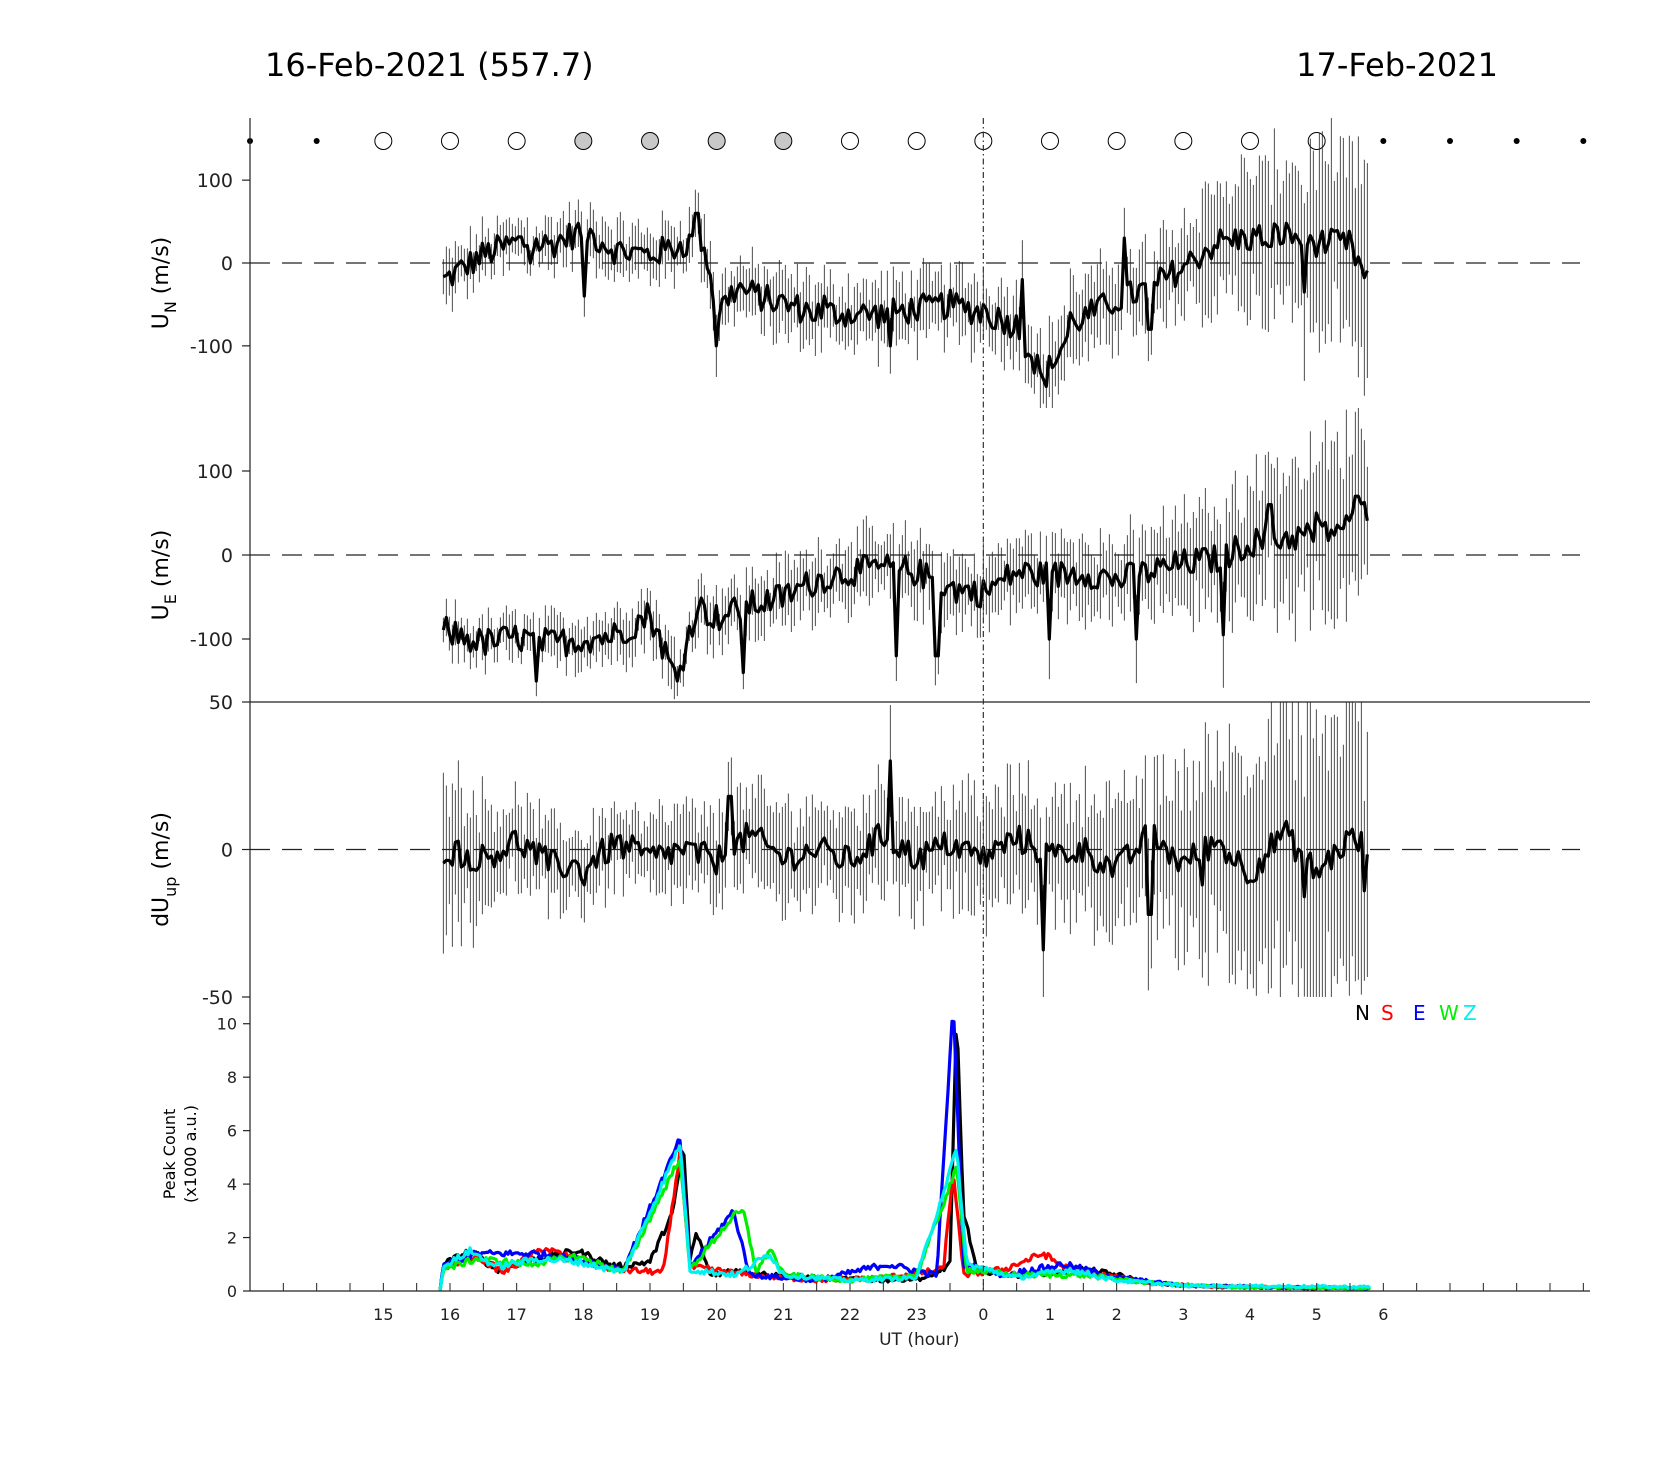  I want to click on series-line-Z, so click(904, 1218).